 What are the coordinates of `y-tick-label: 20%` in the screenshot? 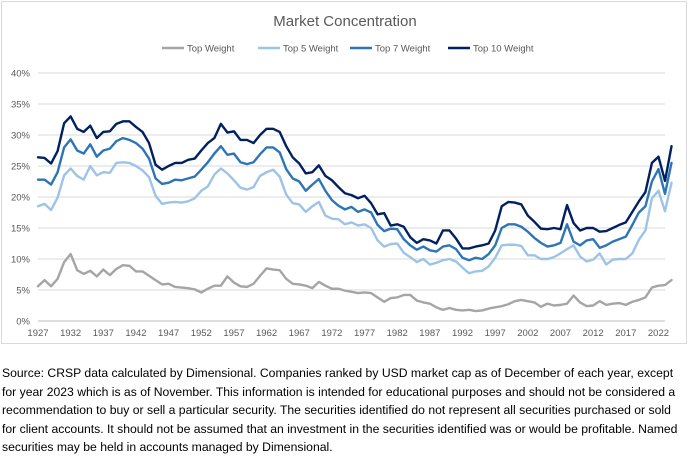 It's located at (21, 198).